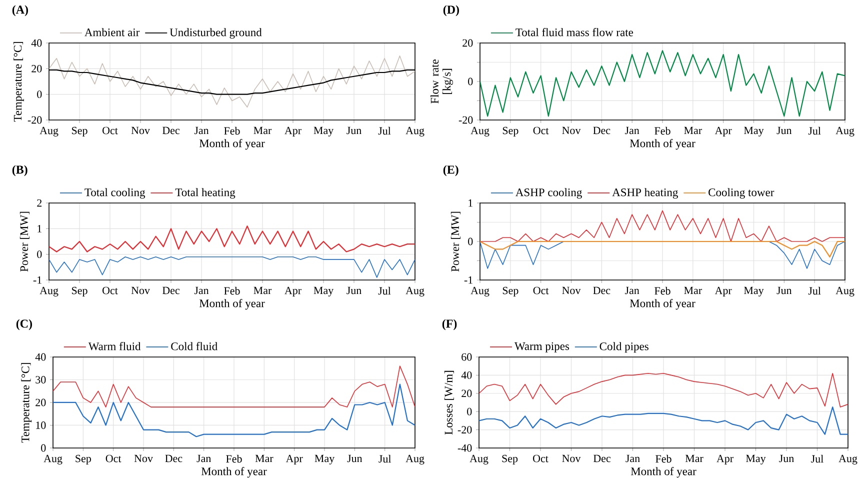  What do you see at coordinates (39, 203) in the screenshot?
I see `y-tick-label: 2` at bounding box center [39, 203].